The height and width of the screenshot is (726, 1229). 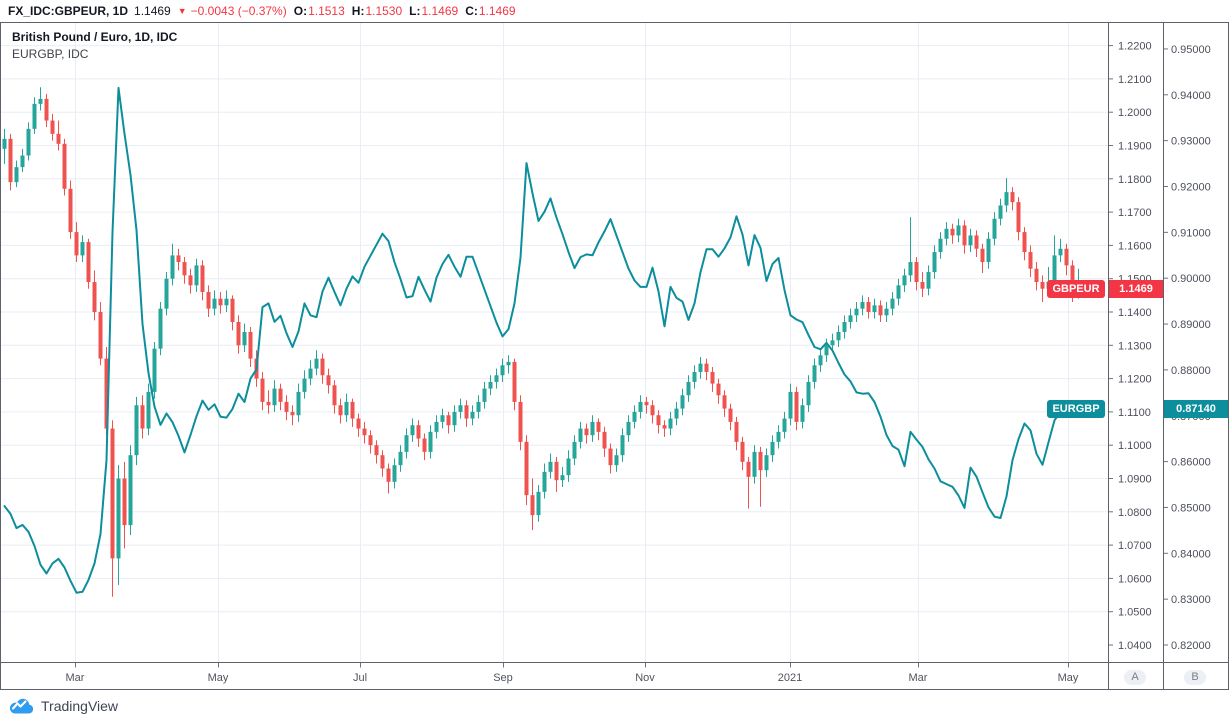 I want to click on price-change: −0.0043 (−0.37%), so click(x=238, y=11).